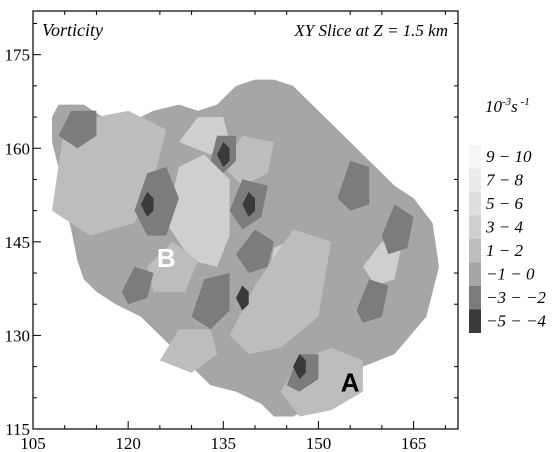  I want to click on legend-title: 10-3s -1, so click(507, 106).